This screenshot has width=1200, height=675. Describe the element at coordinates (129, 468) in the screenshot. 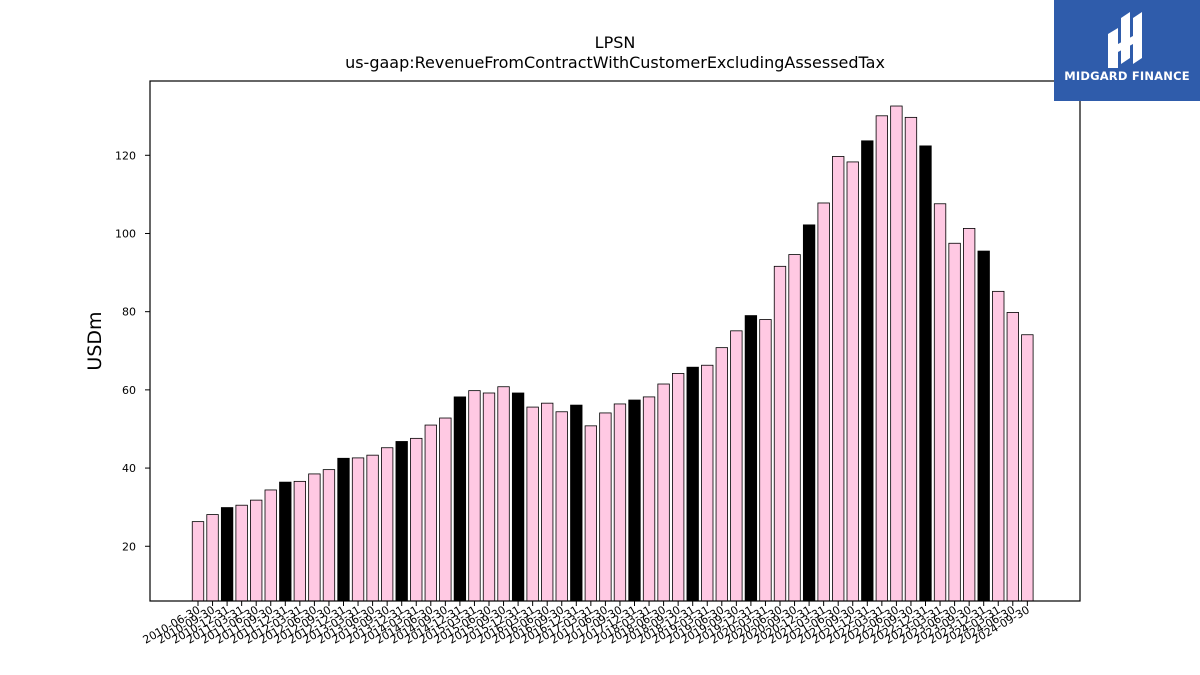

I see `y-tick-label: 40` at that location.